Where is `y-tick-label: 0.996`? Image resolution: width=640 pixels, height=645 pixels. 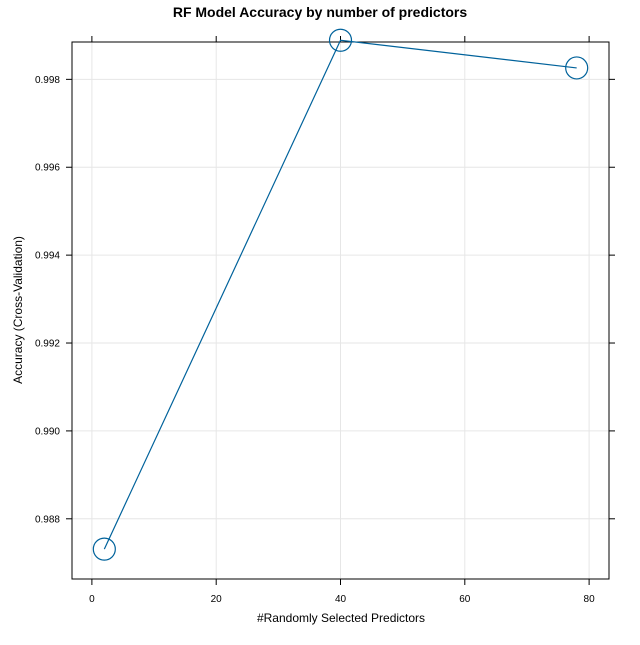 y-tick-label: 0.996 is located at coordinates (47, 168).